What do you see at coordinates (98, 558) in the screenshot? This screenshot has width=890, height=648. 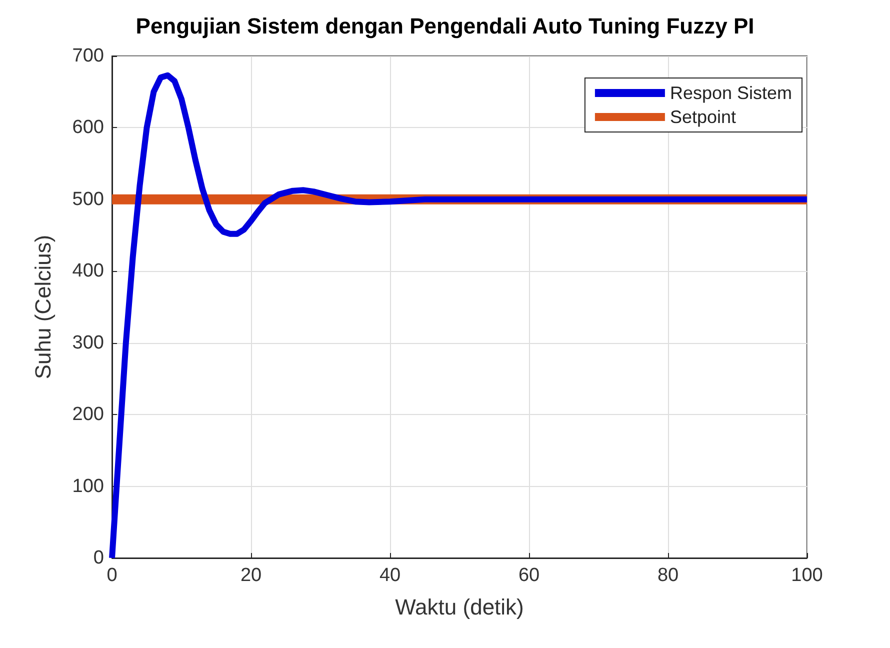 I see `y-tick-label: 0` at bounding box center [98, 558].